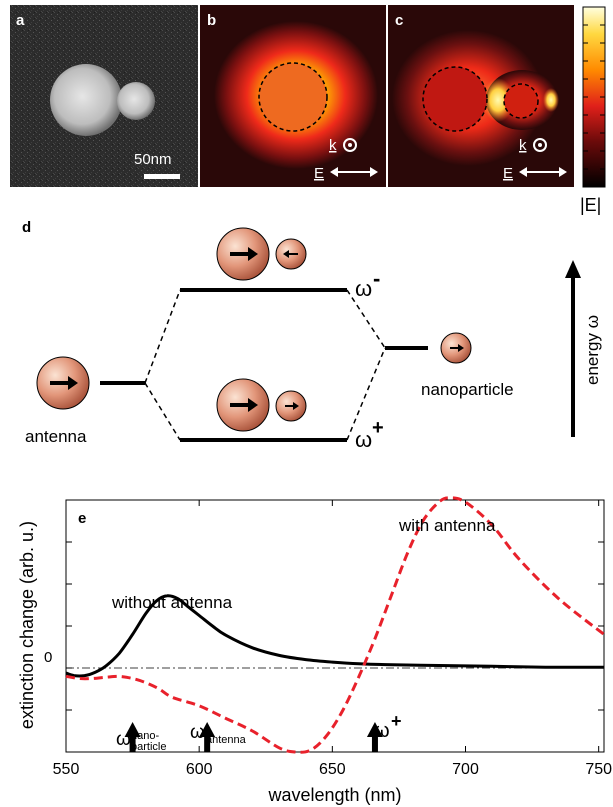  I want to click on x-tick-label: 550, so click(66, 769).